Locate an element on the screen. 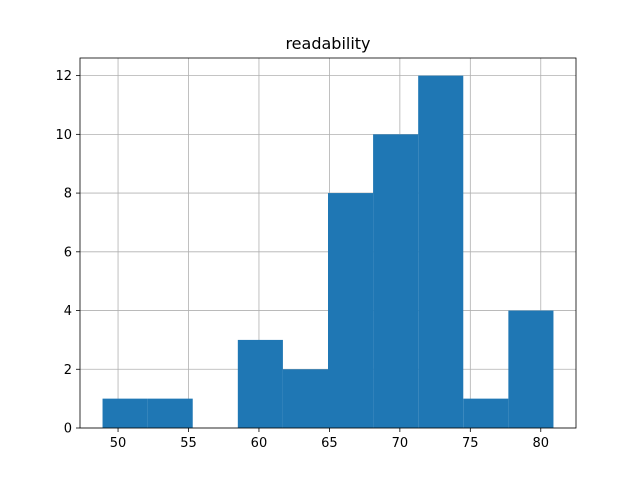  x-axis: 50 55 60 65 70 75 80 is located at coordinates (329, 439).